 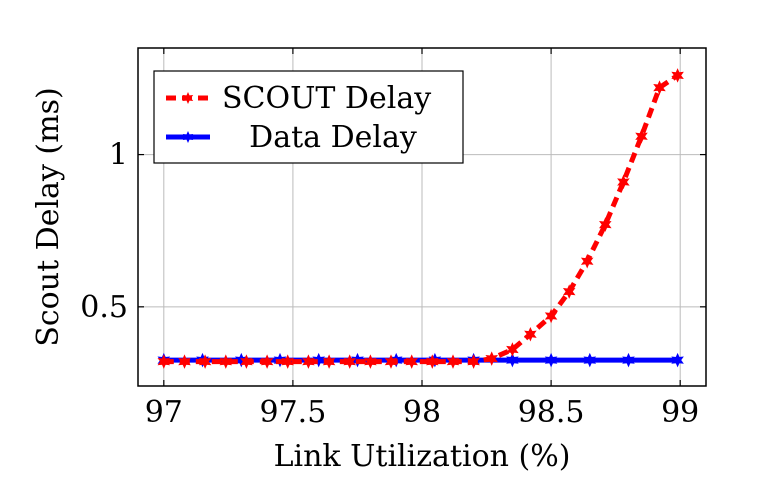 What do you see at coordinates (326, 98) in the screenshot?
I see `legend-label-scout-delay: SCOUT Delay` at bounding box center [326, 98].